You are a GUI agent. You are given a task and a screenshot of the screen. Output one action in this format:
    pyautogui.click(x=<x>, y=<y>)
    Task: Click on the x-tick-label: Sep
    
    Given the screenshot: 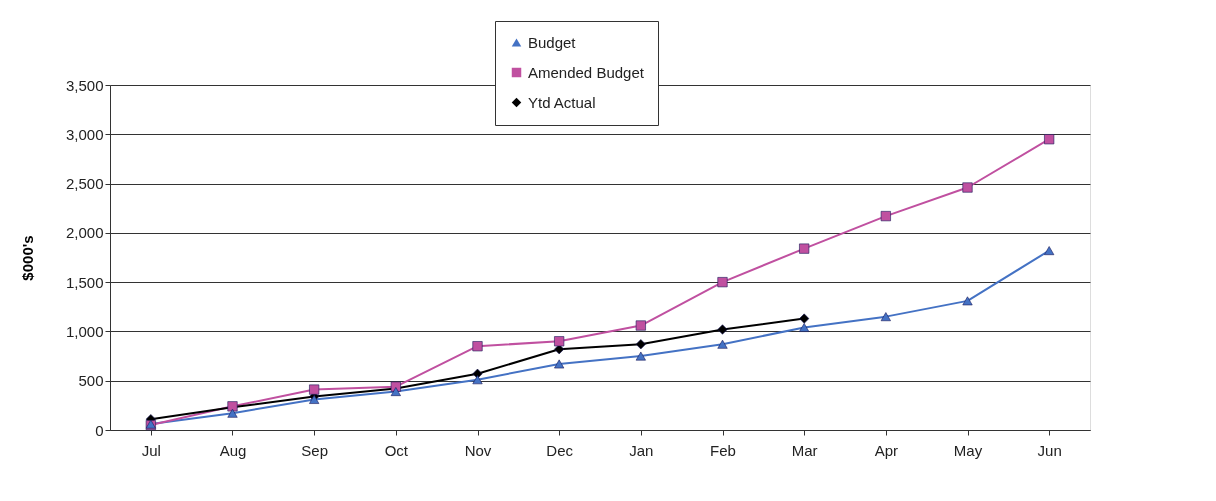 What is the action you would take?
    pyautogui.click(x=315, y=450)
    